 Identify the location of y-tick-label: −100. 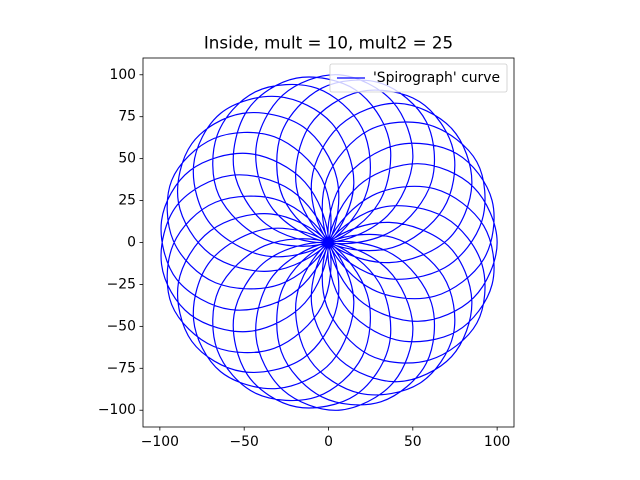
(117, 410).